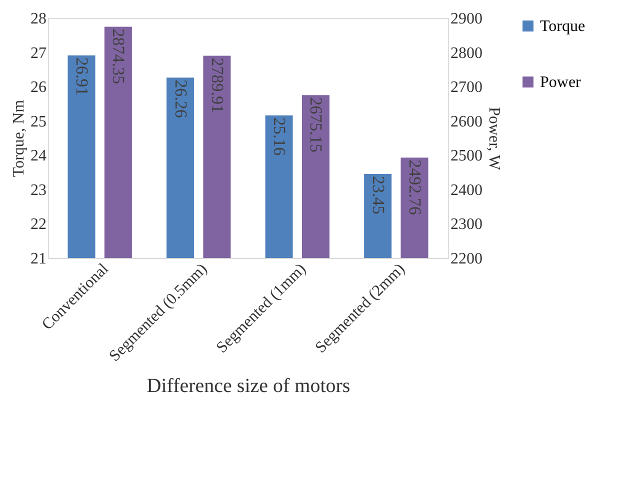  I want to click on y2-tick-label: 2400, so click(466, 190).